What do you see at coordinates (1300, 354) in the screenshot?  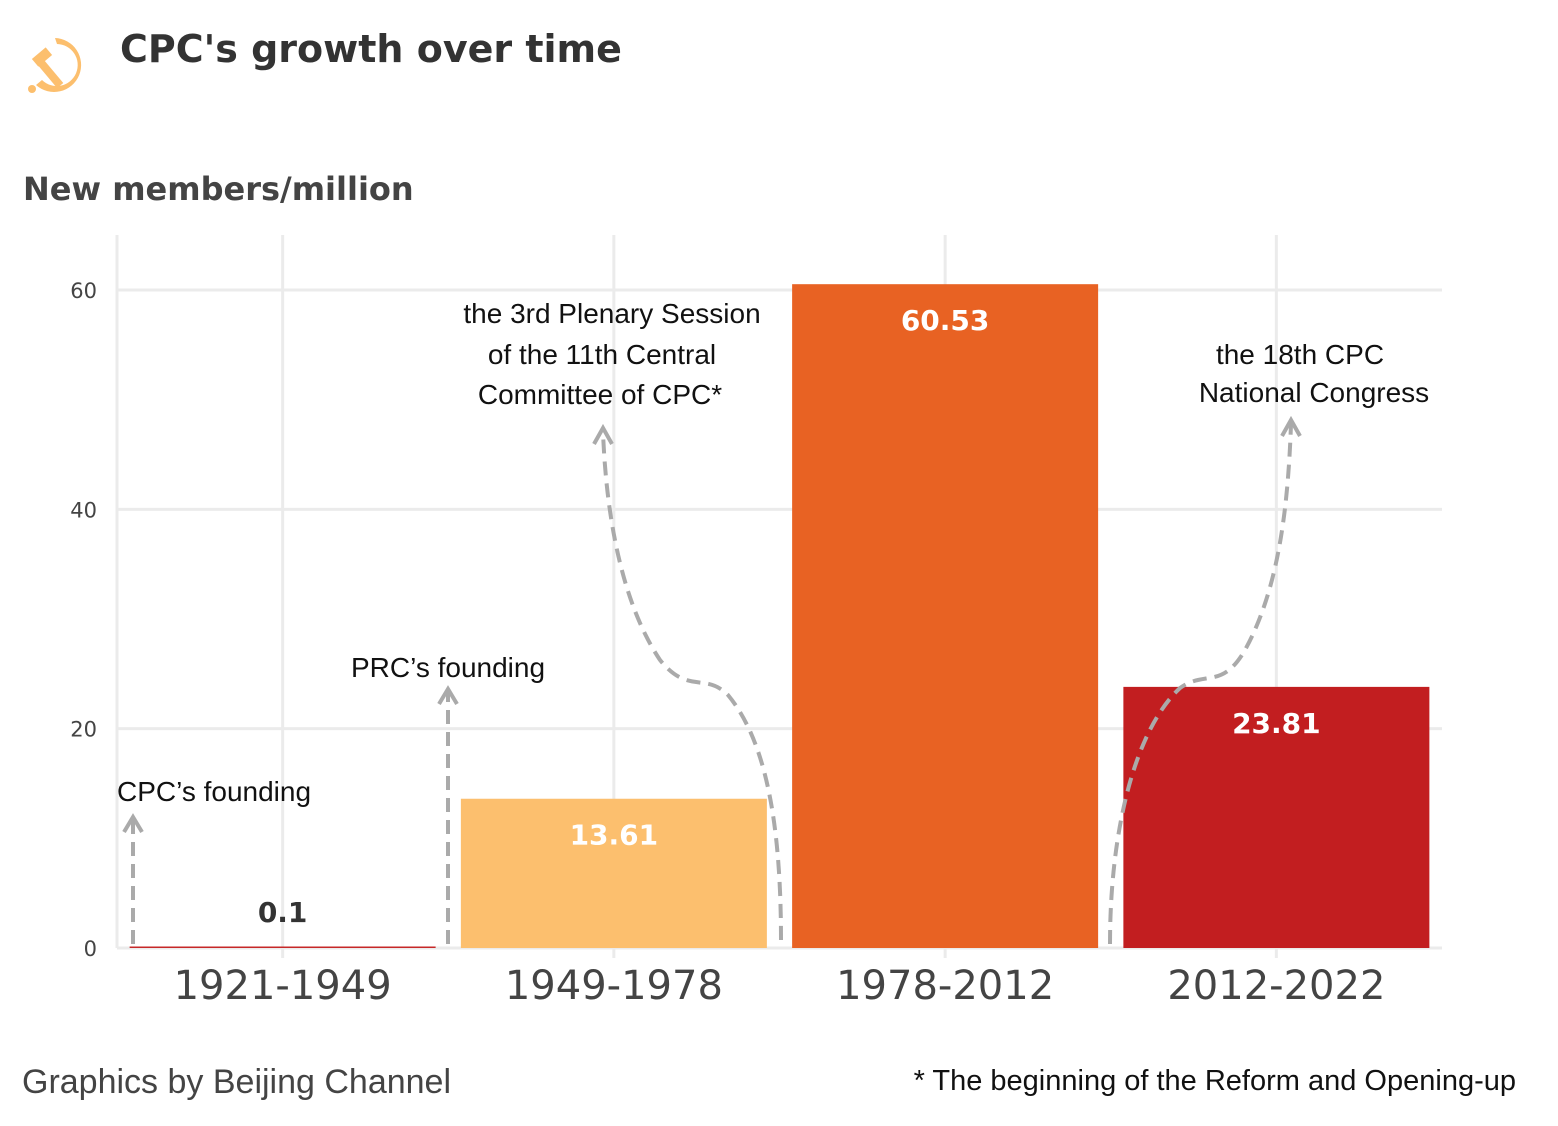 I see `annotation-18th-line1: the 18th CPC` at bounding box center [1300, 354].